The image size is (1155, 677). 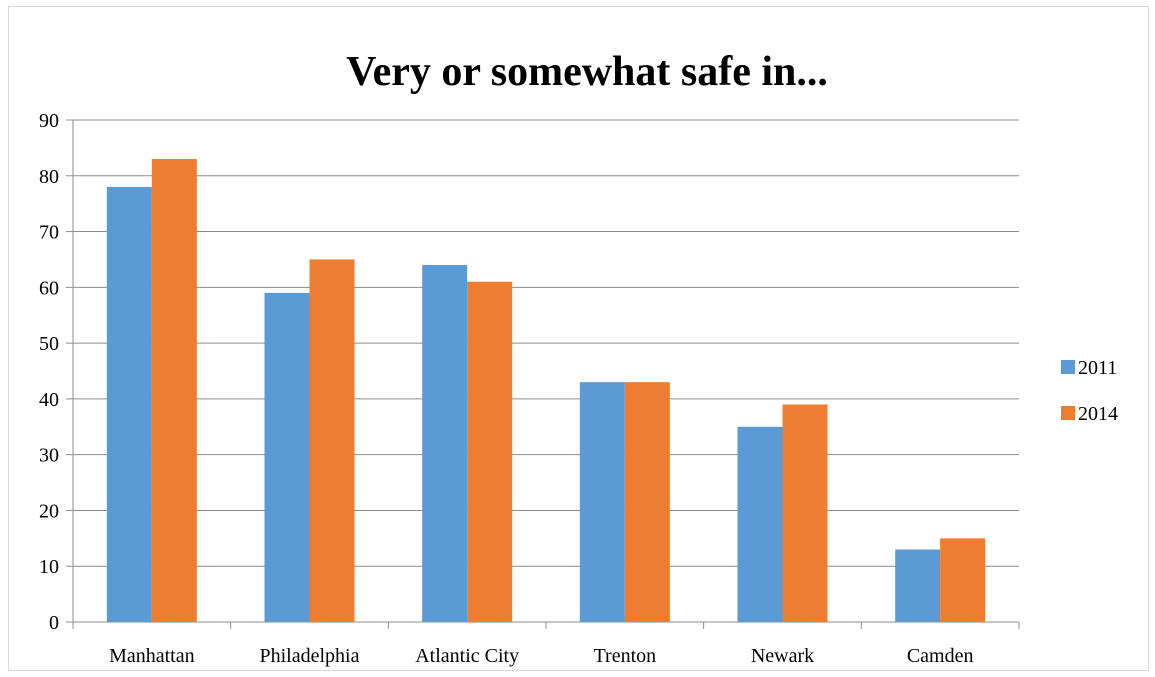 What do you see at coordinates (49, 288) in the screenshot?
I see `y-tick-label: 60` at bounding box center [49, 288].